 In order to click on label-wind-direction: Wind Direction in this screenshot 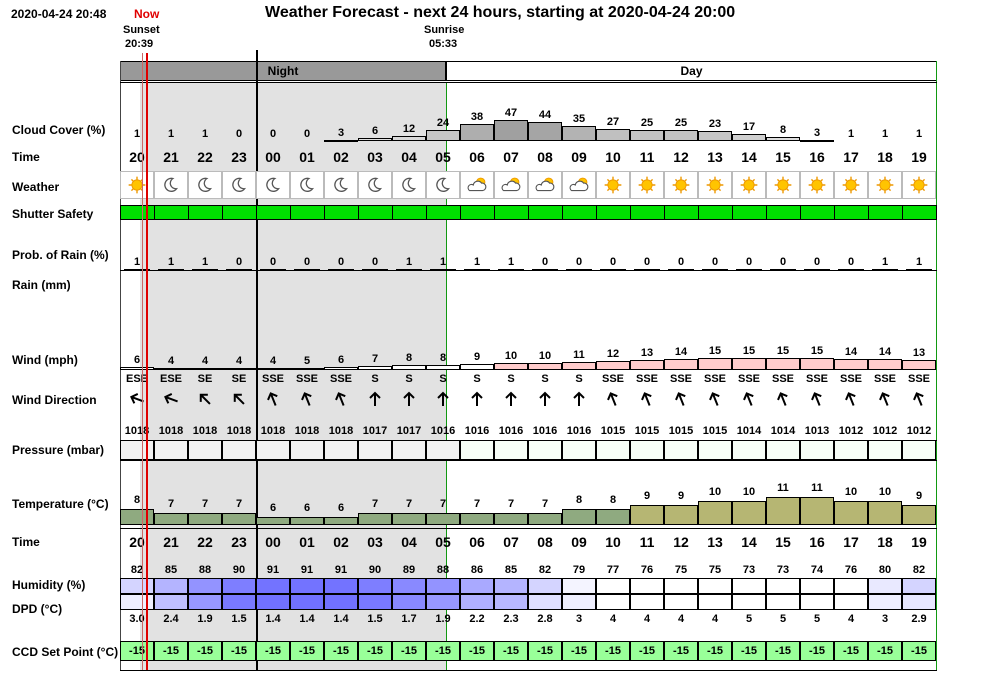, I will do `click(54, 400)`.